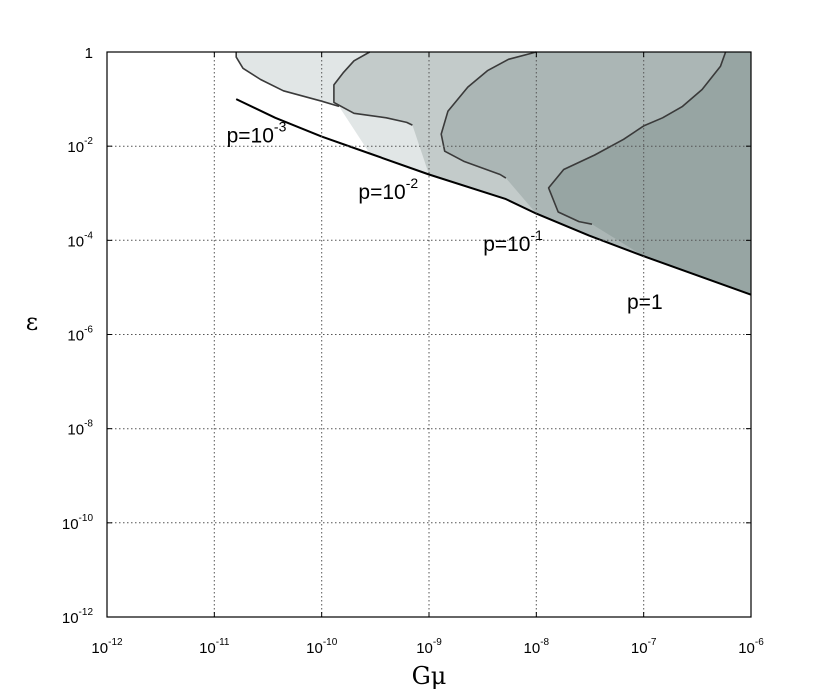  I want to click on region-label-3: p=1, so click(645, 302).